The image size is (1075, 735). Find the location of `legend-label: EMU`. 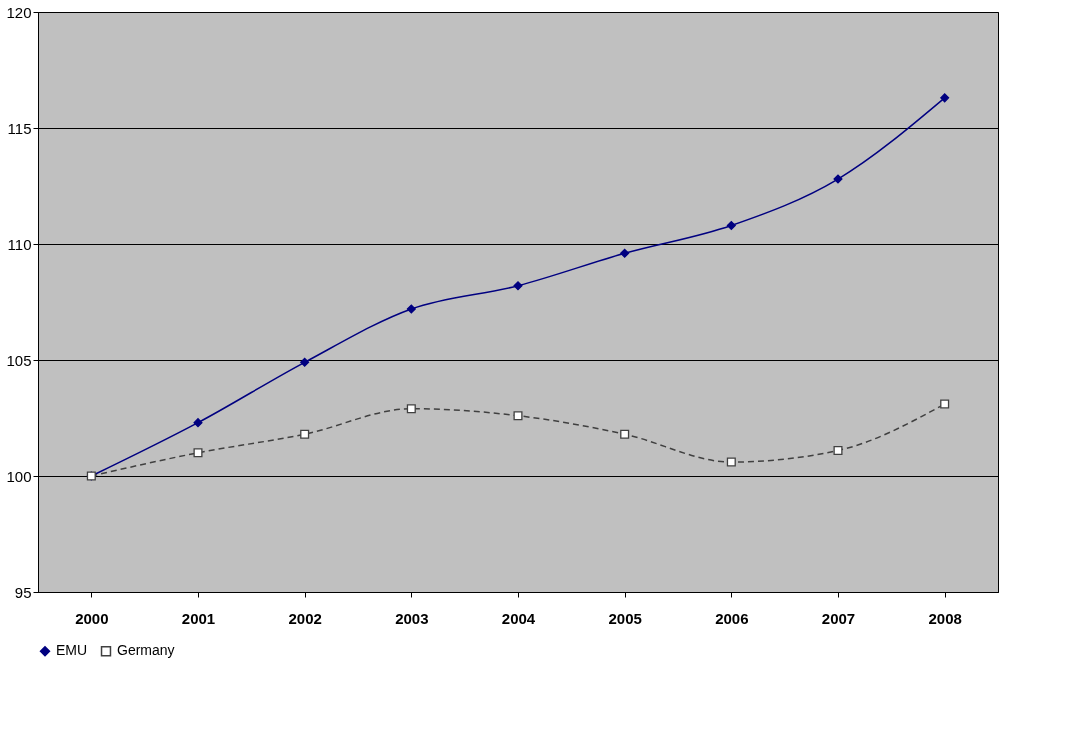

legend-label: EMU is located at coordinates (72, 650).